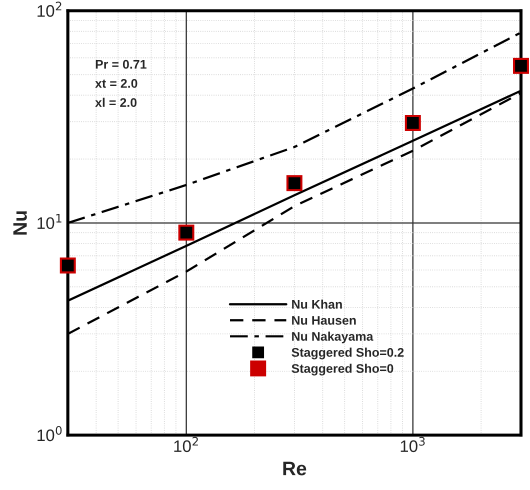  I want to click on legend-label: Nu Hausen, so click(324, 320).